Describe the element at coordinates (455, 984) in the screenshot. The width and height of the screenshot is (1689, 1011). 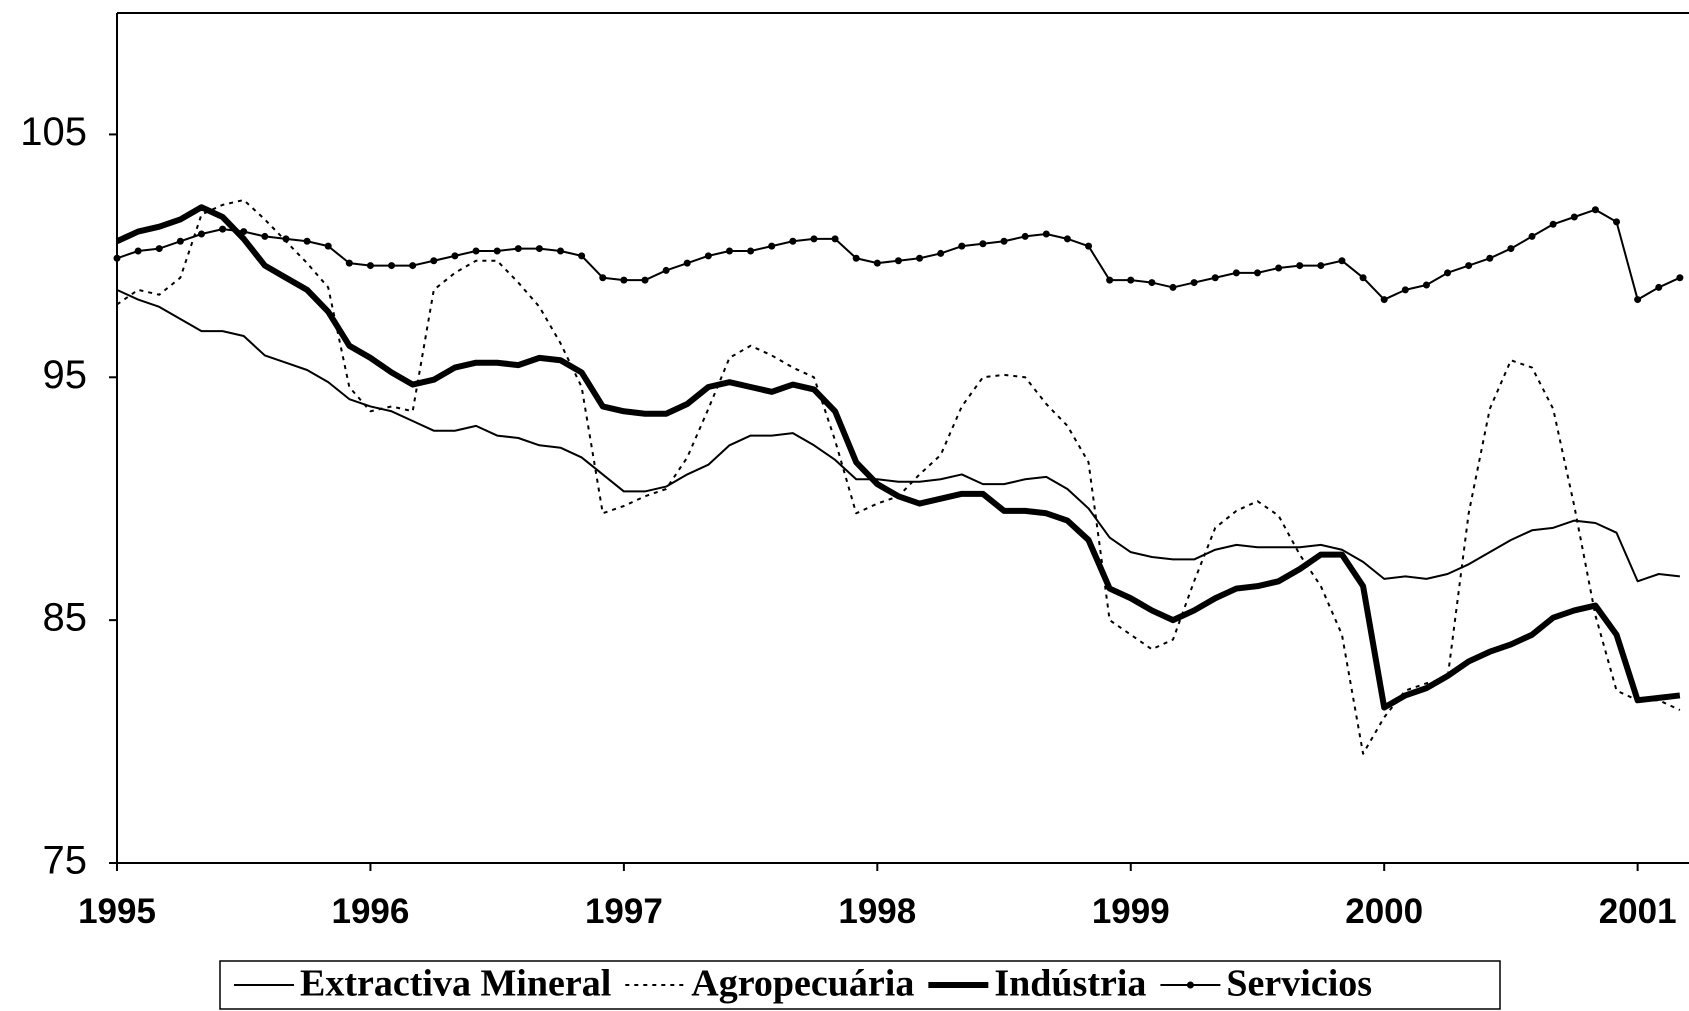
I see `legend-label: Extractiva Mineral` at that location.